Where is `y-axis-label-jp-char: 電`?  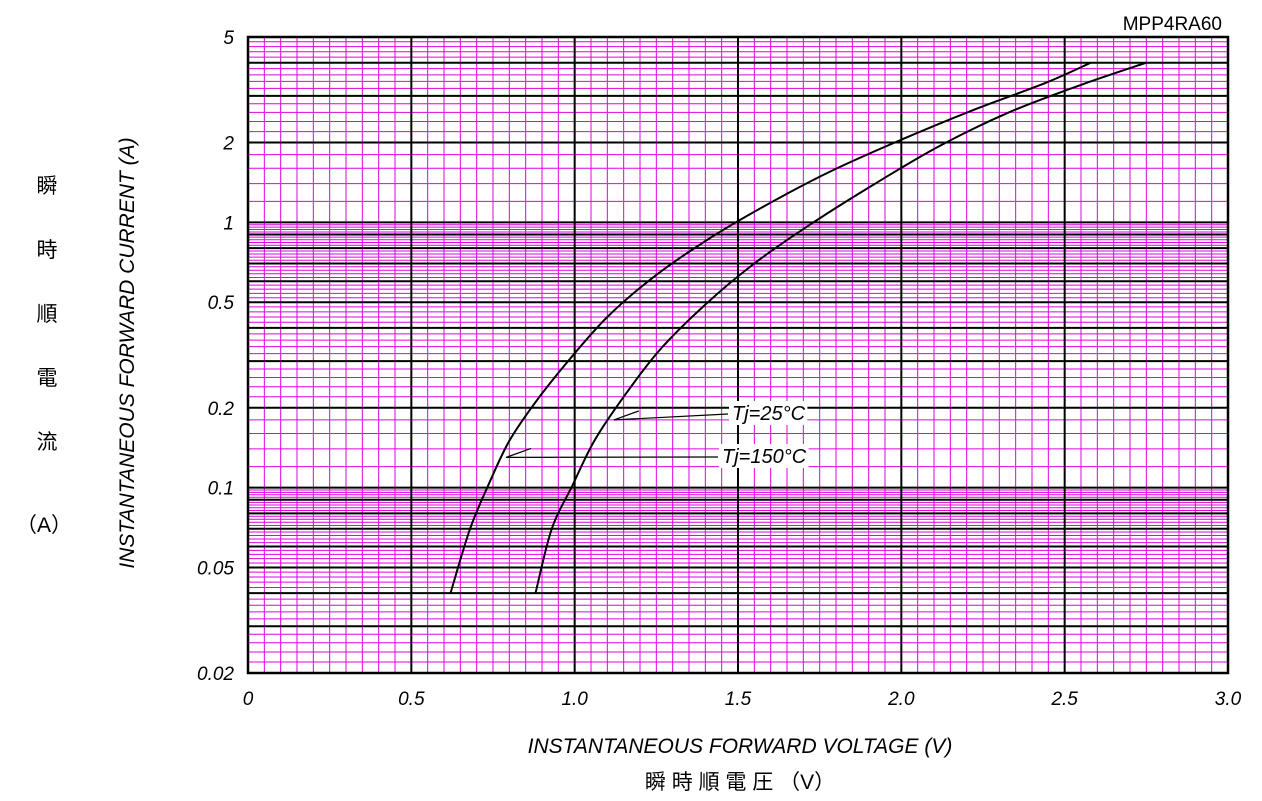 y-axis-label-jp-char: 電 is located at coordinates (47, 378).